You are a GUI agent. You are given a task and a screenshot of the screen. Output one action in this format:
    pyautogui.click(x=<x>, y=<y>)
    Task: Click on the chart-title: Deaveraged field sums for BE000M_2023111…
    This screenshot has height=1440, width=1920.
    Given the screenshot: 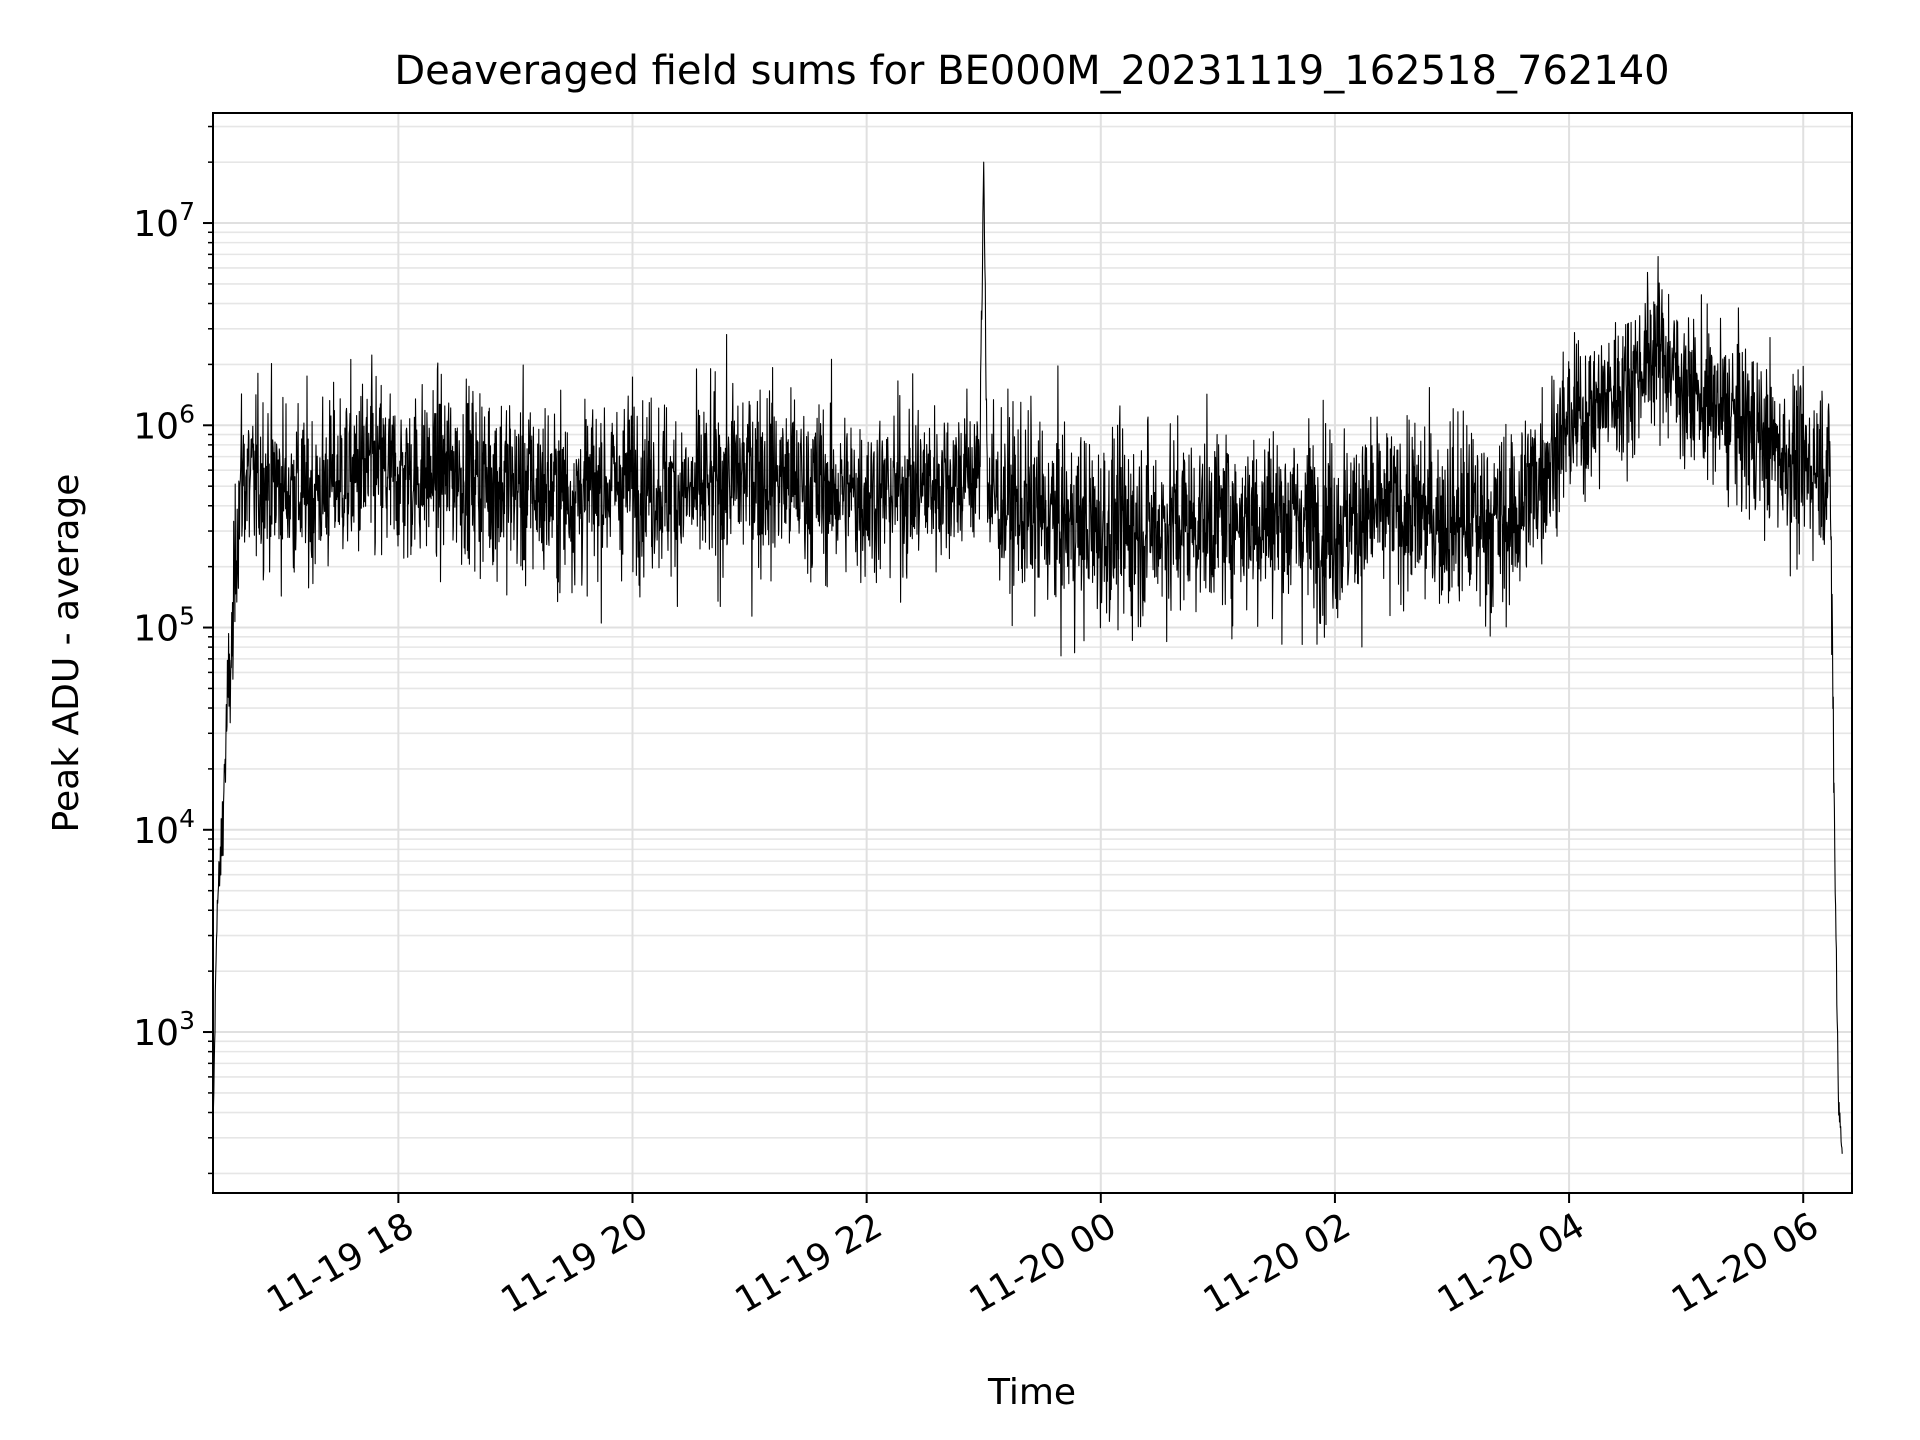 What is the action you would take?
    pyautogui.click(x=1031, y=71)
    